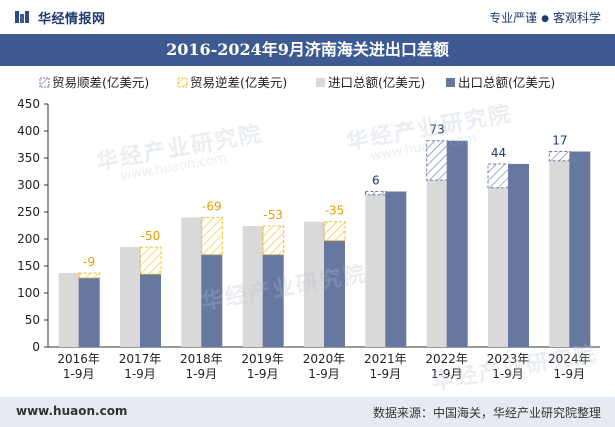  I want to click on x-tick-label: 2018年 1-9月, so click(201, 366).